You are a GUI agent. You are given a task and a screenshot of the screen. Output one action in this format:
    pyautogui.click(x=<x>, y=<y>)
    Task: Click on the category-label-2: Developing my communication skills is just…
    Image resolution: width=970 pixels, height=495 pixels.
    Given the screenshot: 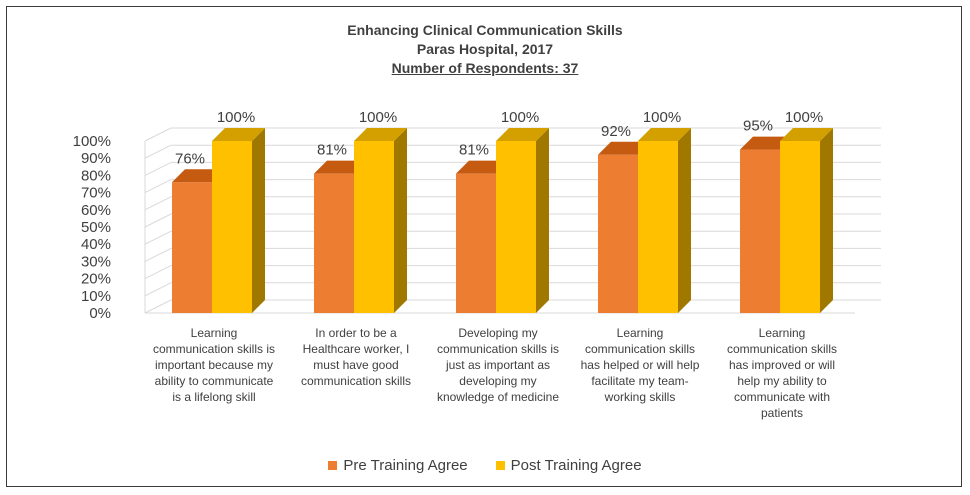 What is the action you would take?
    pyautogui.click(x=498, y=365)
    